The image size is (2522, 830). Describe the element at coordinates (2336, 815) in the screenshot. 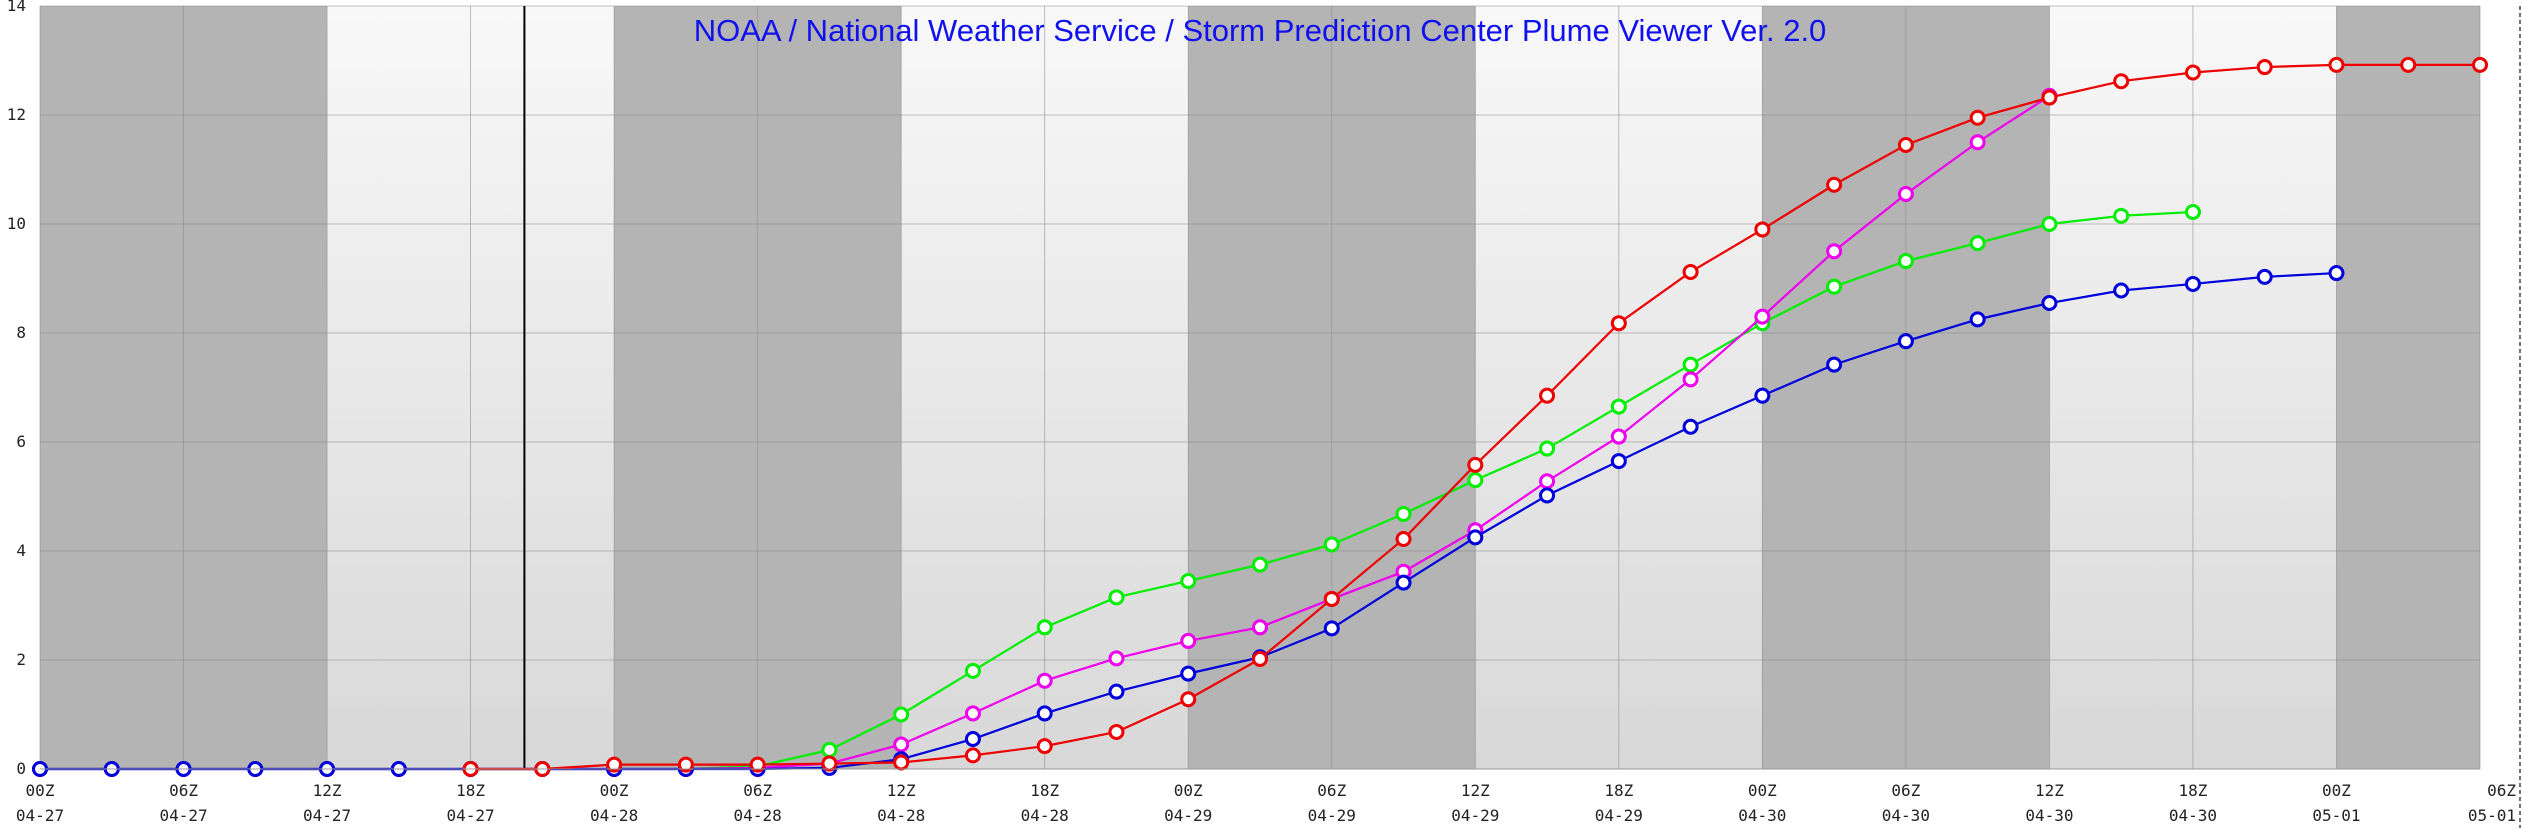

I see `x-tick-date: 05-01` at that location.